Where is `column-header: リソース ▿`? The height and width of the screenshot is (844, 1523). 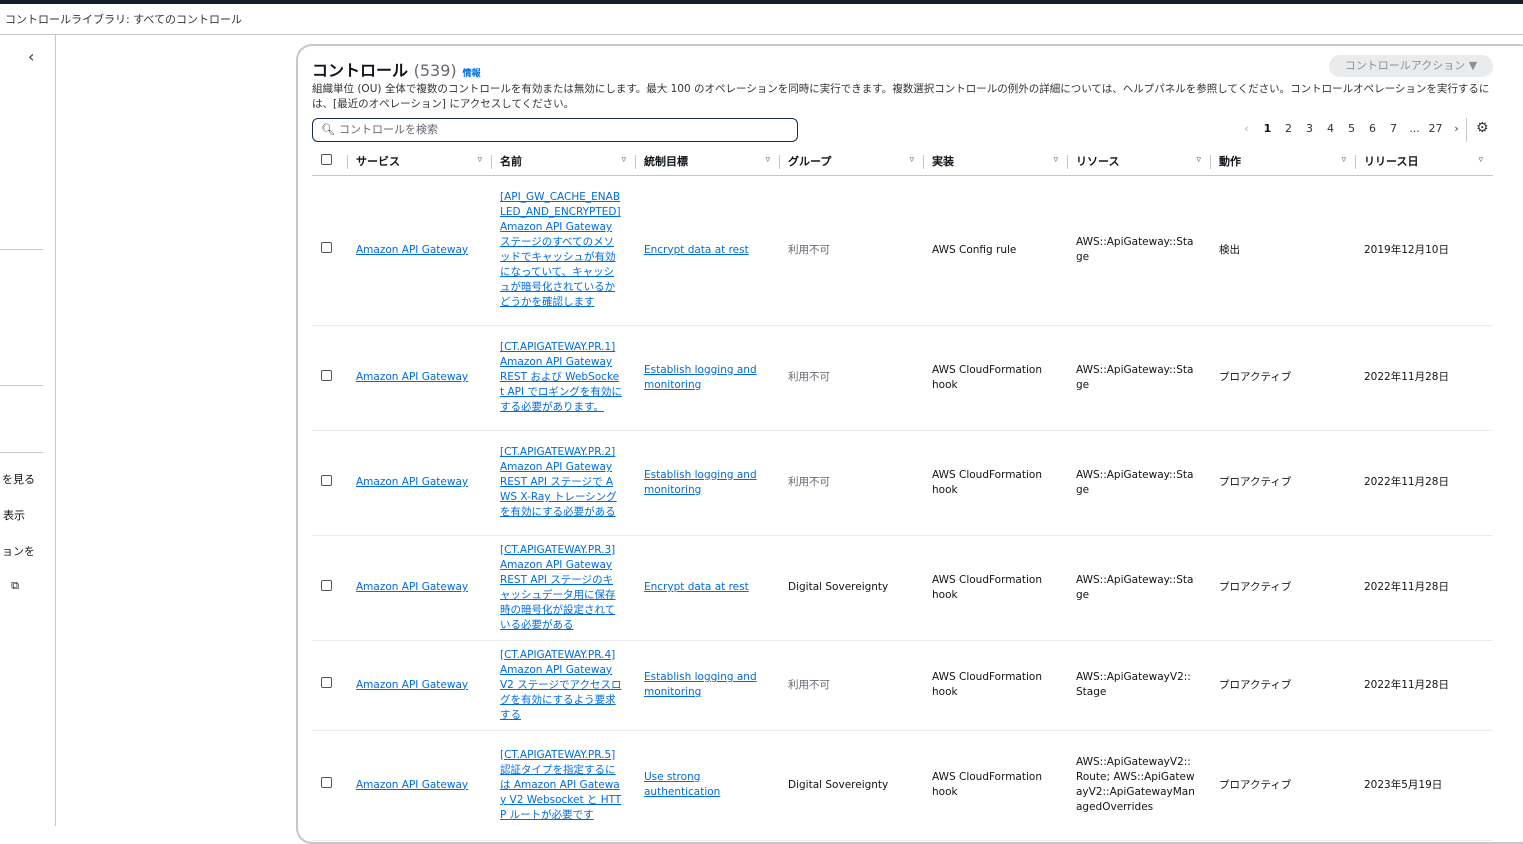 column-header: リソース ▿ is located at coordinates (1139, 161).